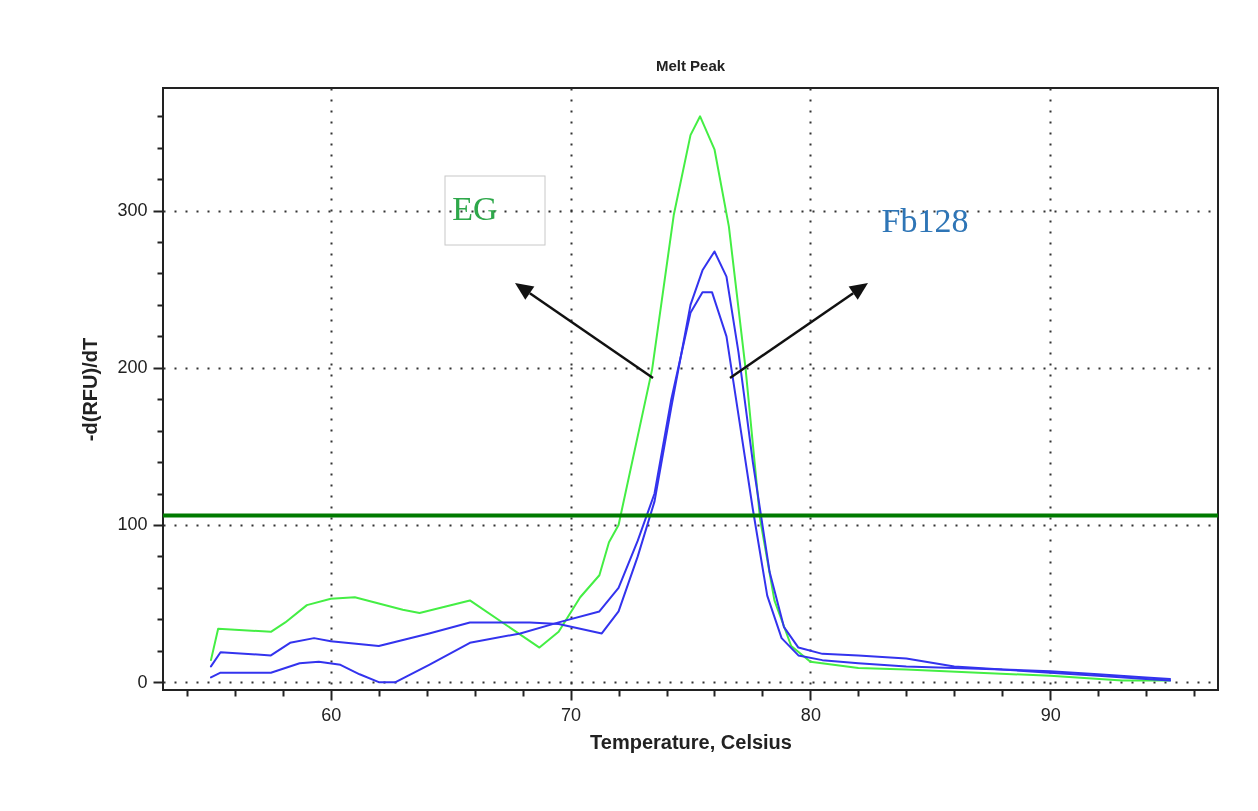 This screenshot has width=1258, height=811. Describe the element at coordinates (691, 741) in the screenshot. I see `x-axis-title: Temperature, Celsius` at that location.